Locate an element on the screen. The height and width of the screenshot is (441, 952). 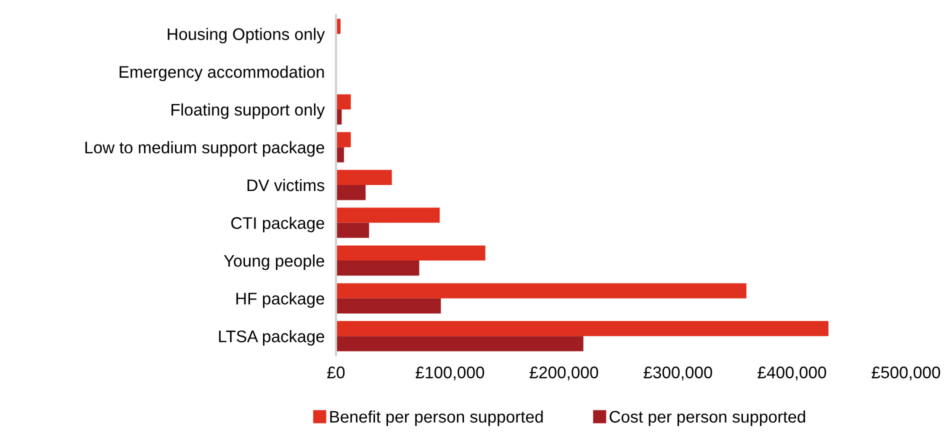
y-tick-label: HF package is located at coordinates (280, 300).